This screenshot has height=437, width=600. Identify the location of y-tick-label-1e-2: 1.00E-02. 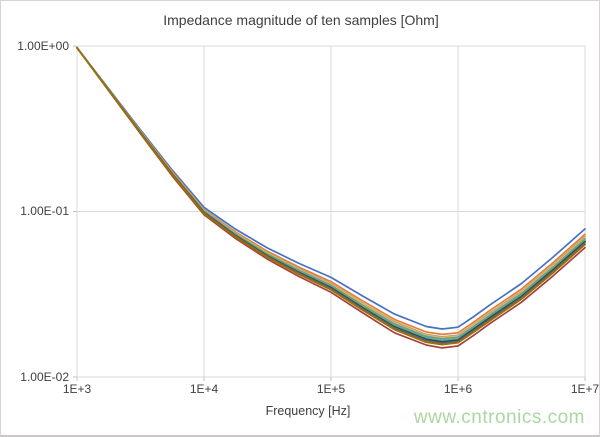
(44, 377).